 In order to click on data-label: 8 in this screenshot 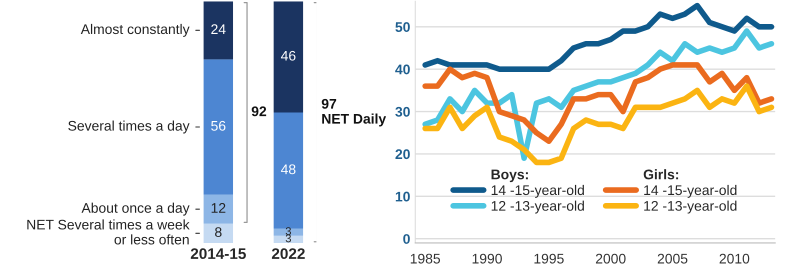, I will do `click(218, 232)`.